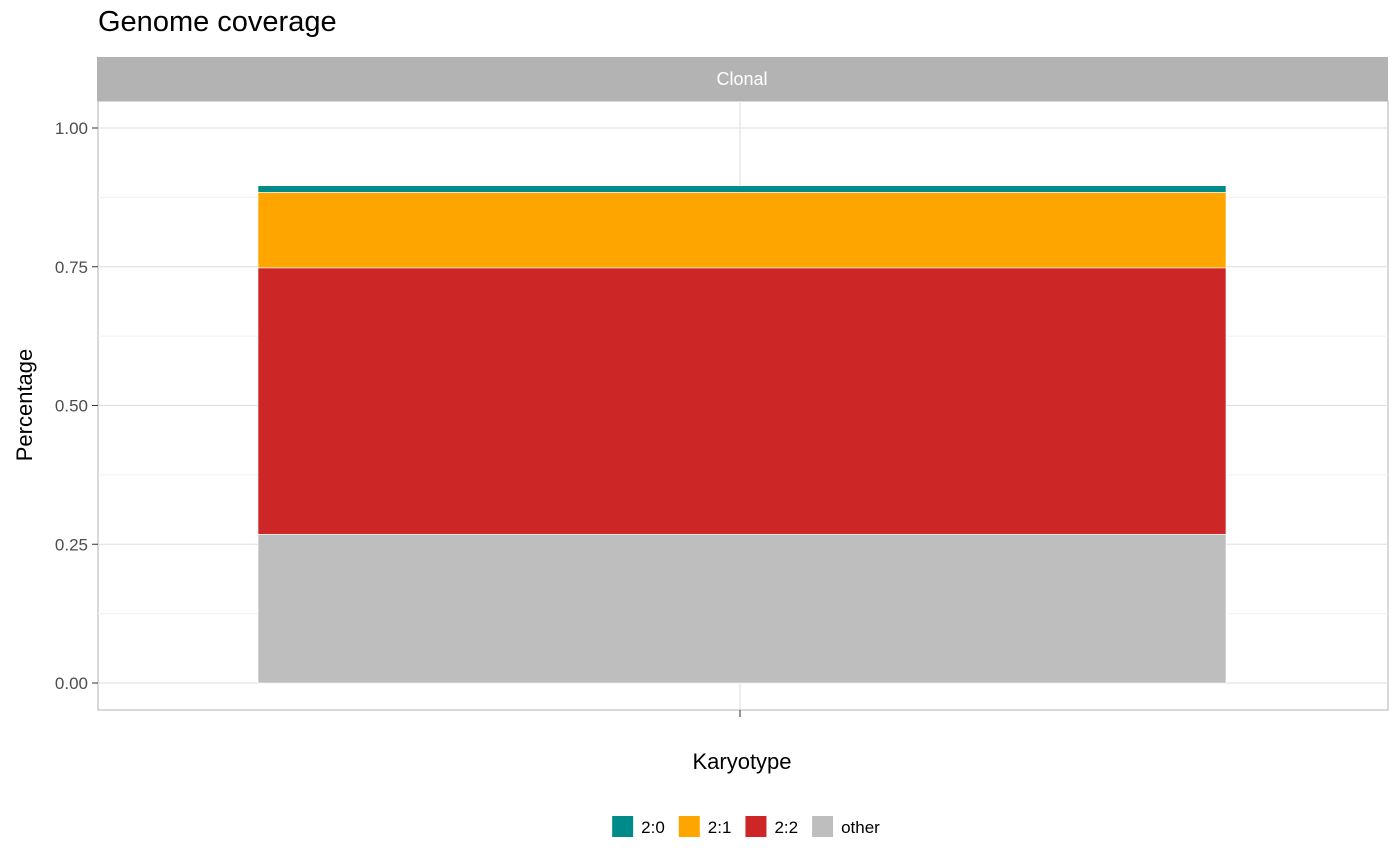 This screenshot has width=1400, height=866. What do you see at coordinates (71, 683) in the screenshot?
I see `y-tick-label: 0.00` at bounding box center [71, 683].